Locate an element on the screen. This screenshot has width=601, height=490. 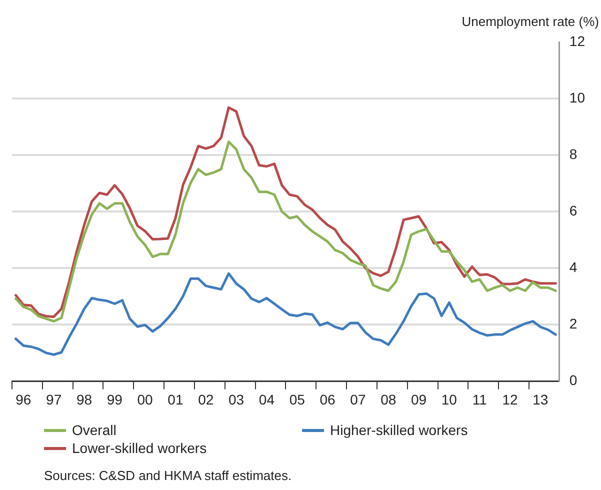
y-tick-label: 0 is located at coordinates (573, 380).